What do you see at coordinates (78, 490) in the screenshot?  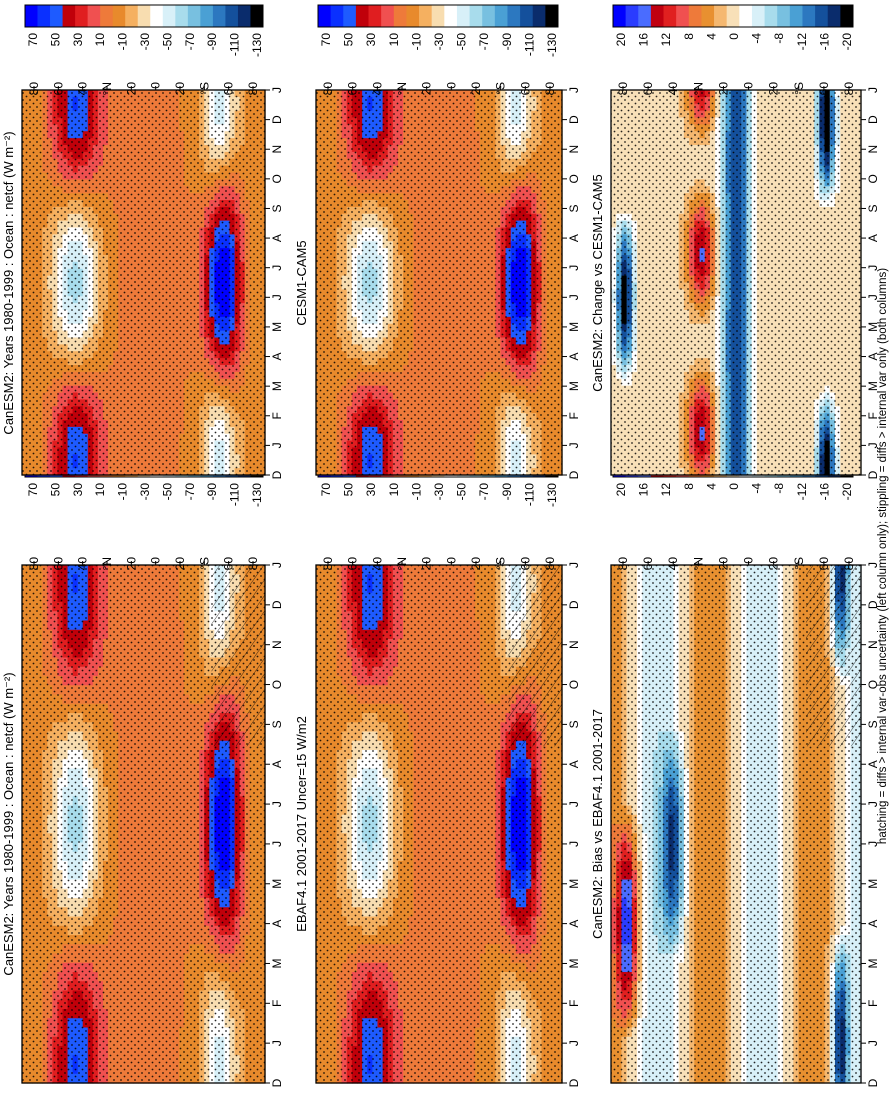 I see `colorbar-label: 30` at bounding box center [78, 490].